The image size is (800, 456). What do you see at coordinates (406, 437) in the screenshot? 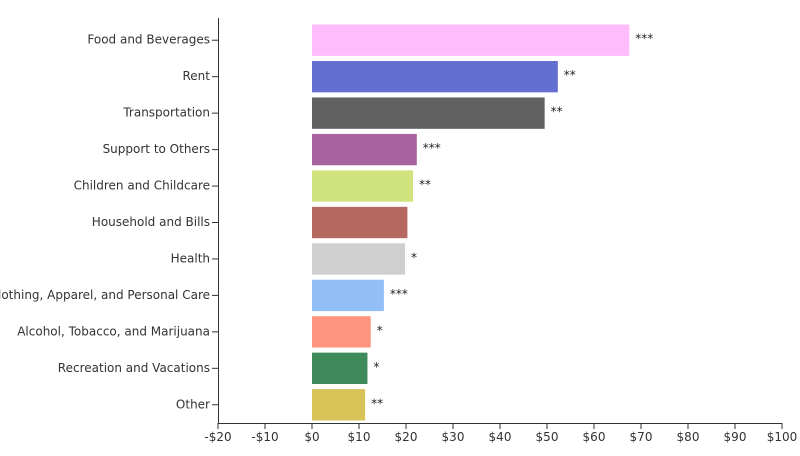
I see `x-tick-label: $20` at bounding box center [406, 437].